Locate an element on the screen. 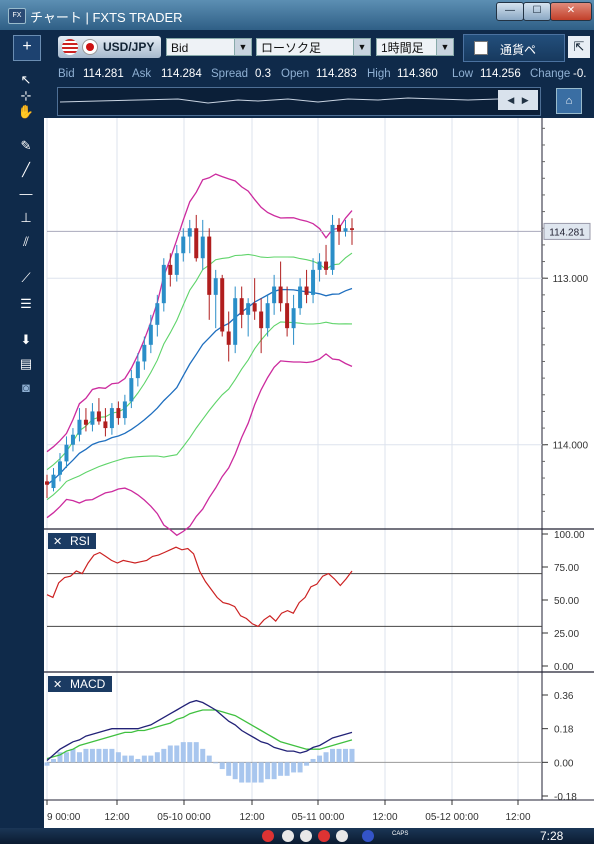 This screenshot has height=844, width=594. help-icon is located at coordinates (368, 836).